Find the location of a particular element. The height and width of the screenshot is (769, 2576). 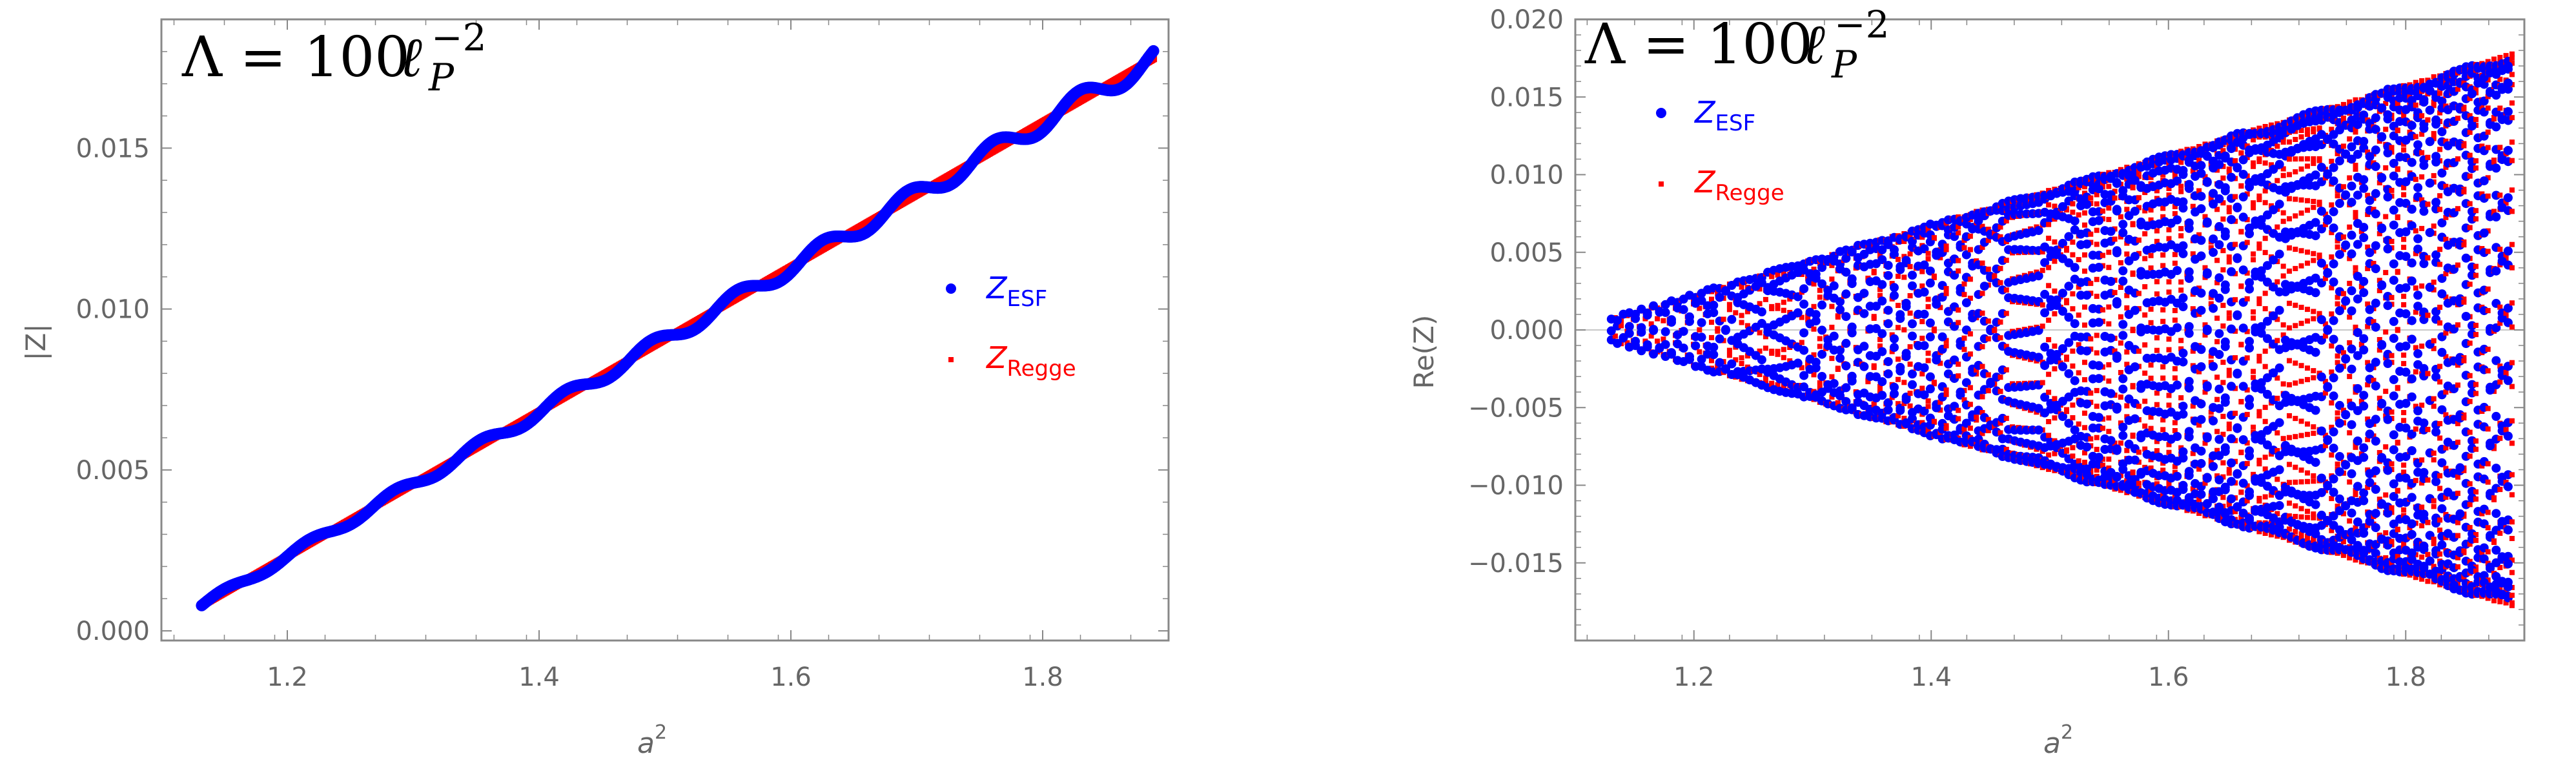

left-annotation-sub: P is located at coordinates (442, 77).